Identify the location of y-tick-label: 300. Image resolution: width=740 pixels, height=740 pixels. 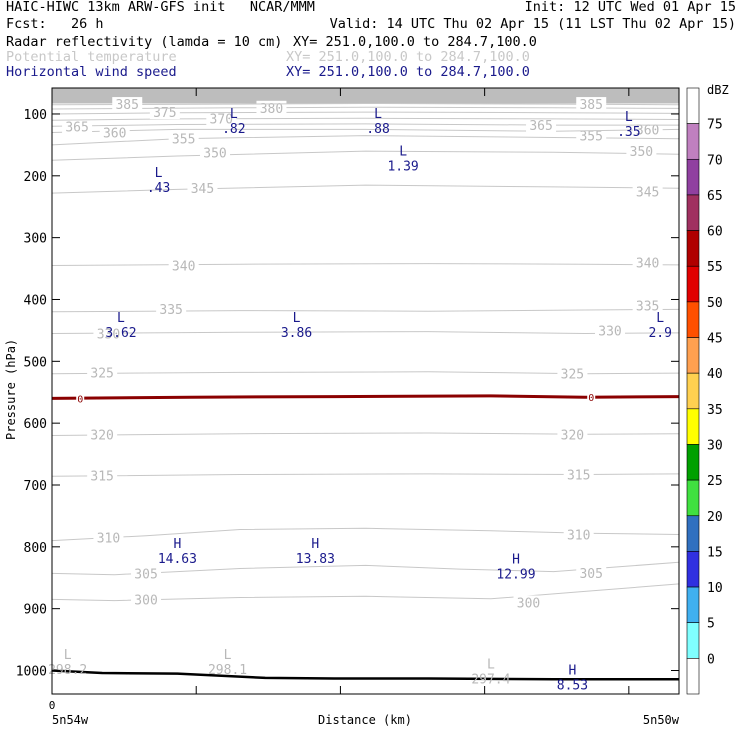
(35, 239).